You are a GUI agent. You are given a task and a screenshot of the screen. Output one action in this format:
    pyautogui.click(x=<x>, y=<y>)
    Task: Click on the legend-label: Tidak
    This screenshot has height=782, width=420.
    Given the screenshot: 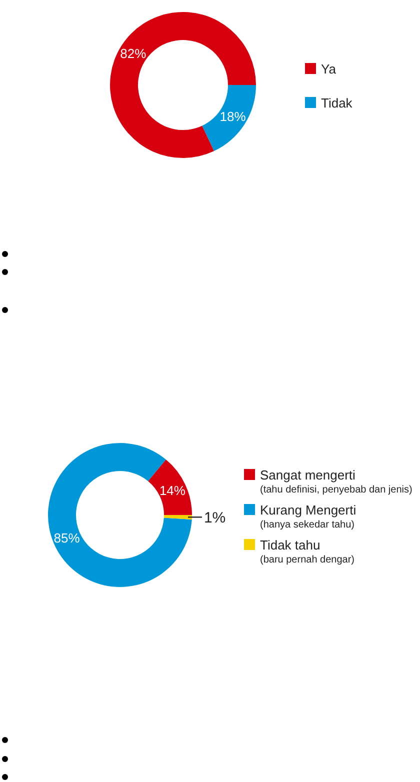 What is the action you would take?
    pyautogui.click(x=337, y=103)
    